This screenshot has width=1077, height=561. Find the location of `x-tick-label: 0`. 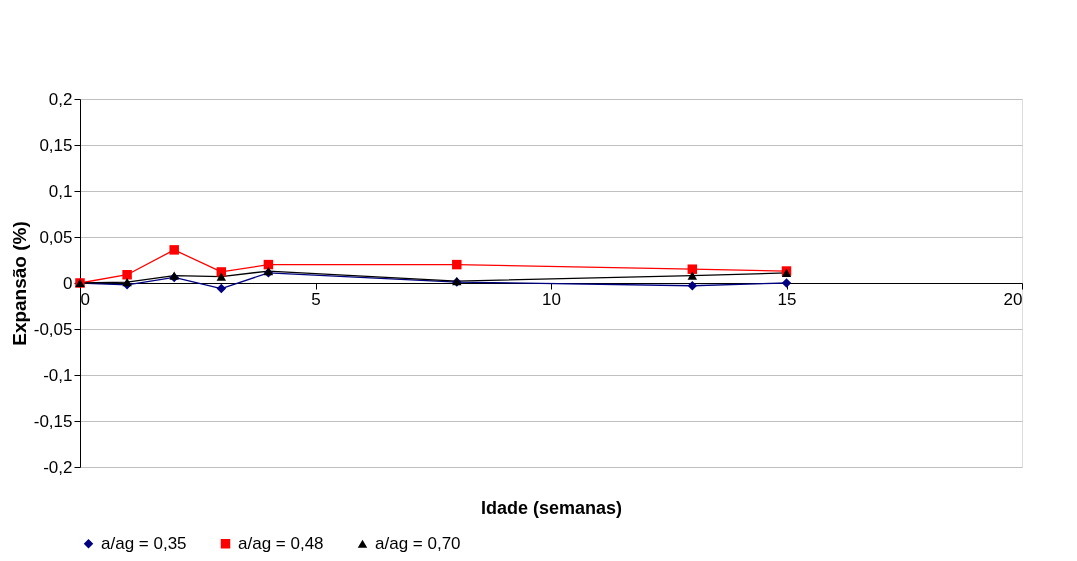

x-tick-label: 0 is located at coordinates (85, 299).